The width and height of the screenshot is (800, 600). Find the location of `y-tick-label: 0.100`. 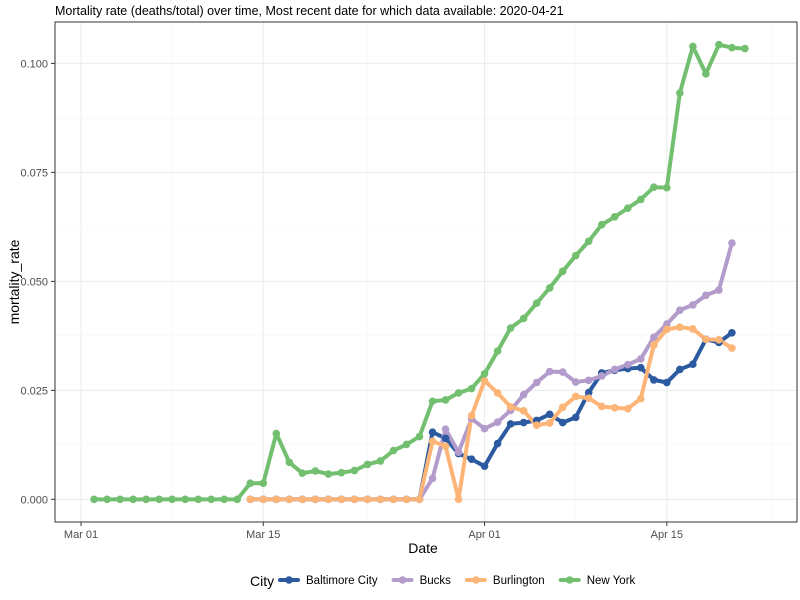

y-tick-label: 0.100 is located at coordinates (34, 64).